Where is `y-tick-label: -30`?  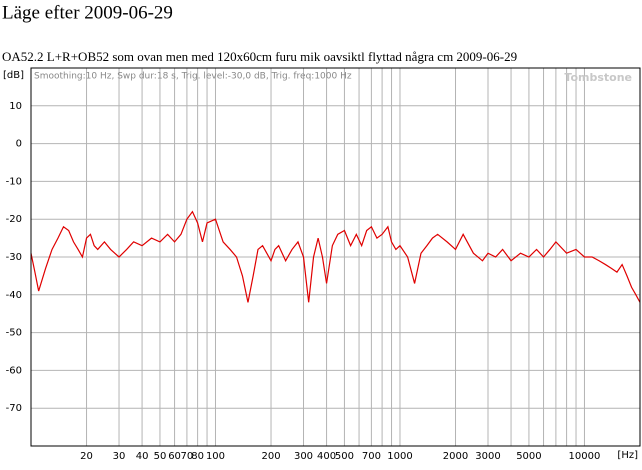
y-tick-label: -30 is located at coordinates (14, 257).